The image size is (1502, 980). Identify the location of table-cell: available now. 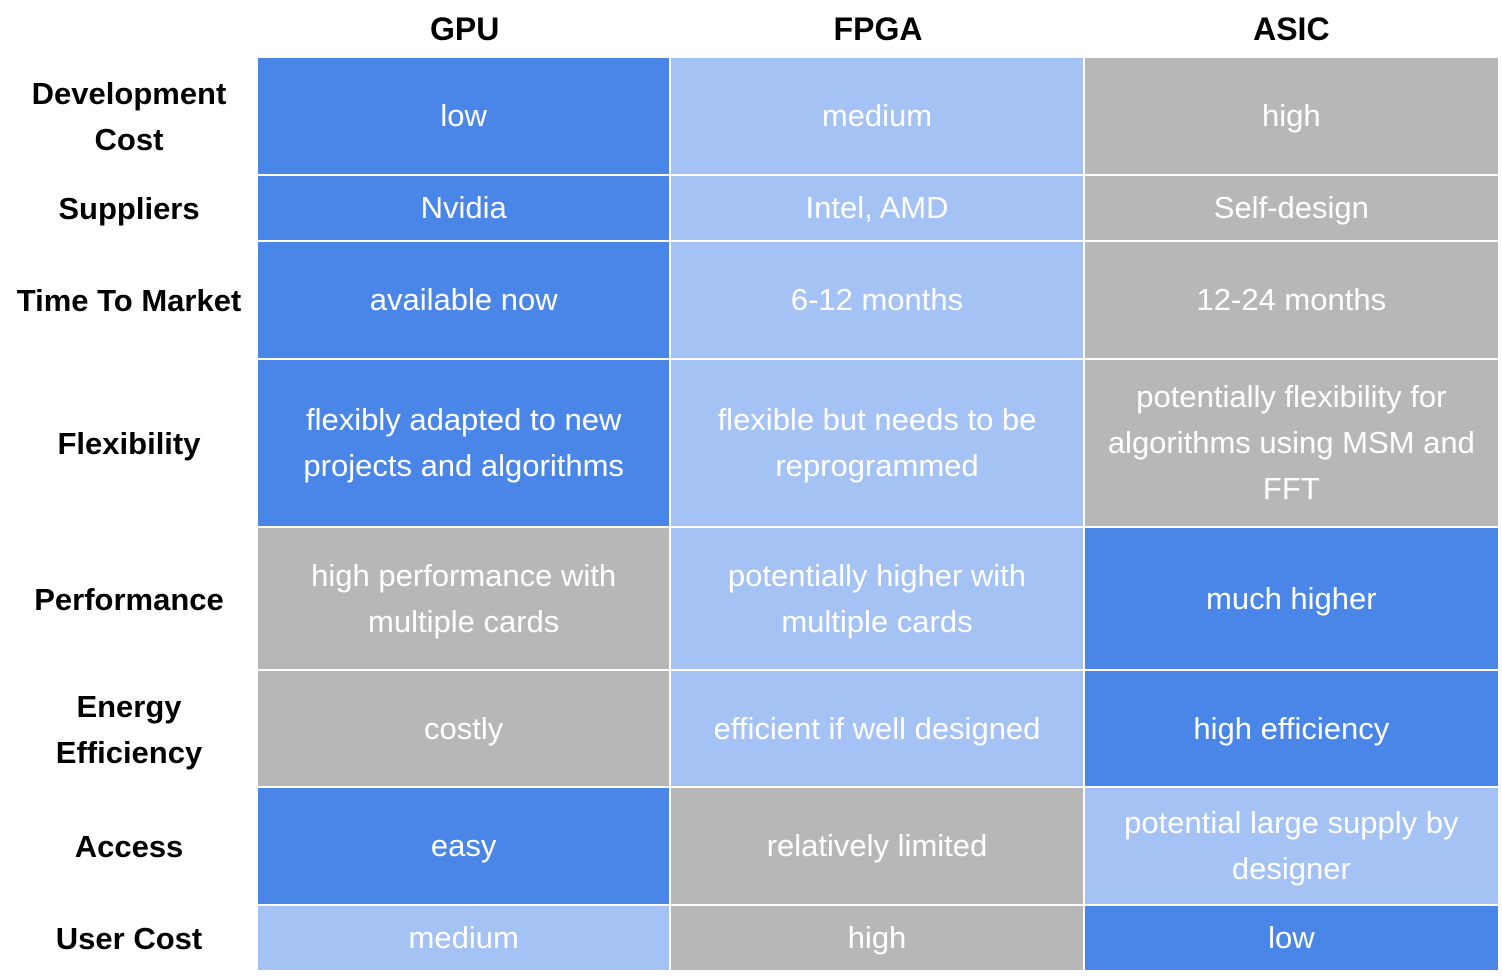
(465, 301).